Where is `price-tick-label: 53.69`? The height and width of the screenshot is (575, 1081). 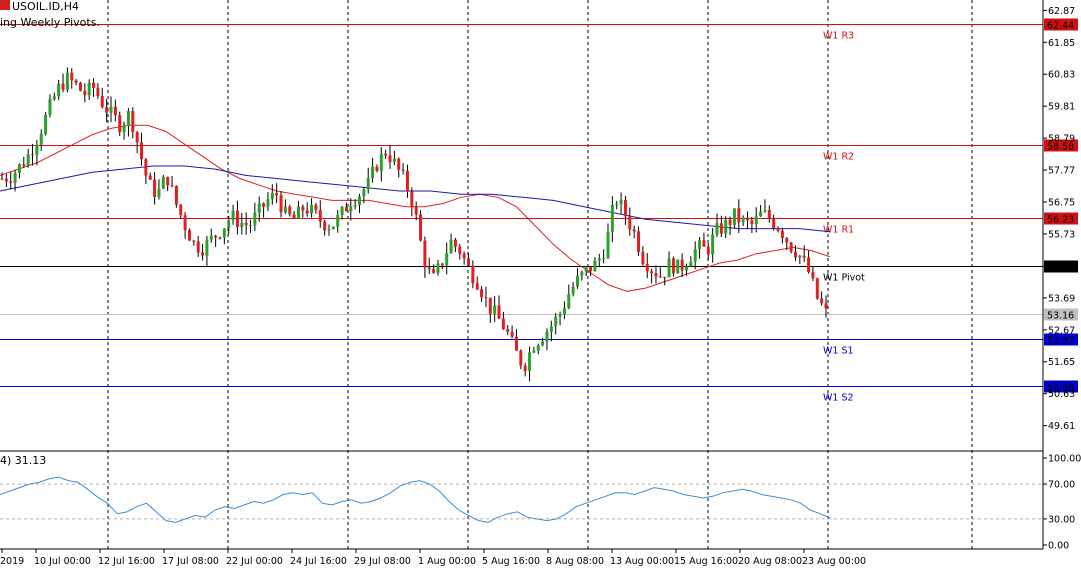 price-tick-label: 53.69 is located at coordinates (1061, 298).